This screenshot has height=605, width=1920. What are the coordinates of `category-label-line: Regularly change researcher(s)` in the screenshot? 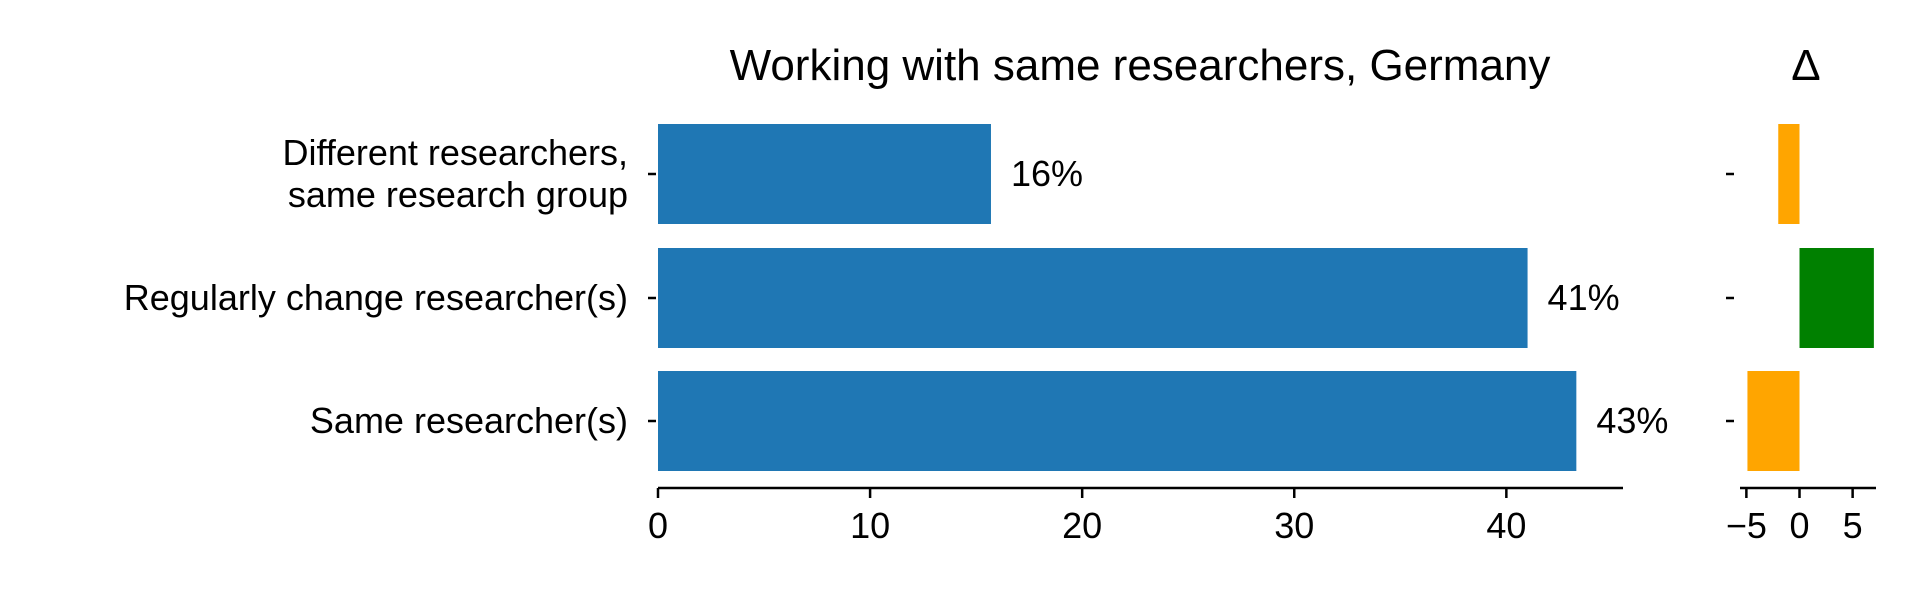 It's located at (376, 297).